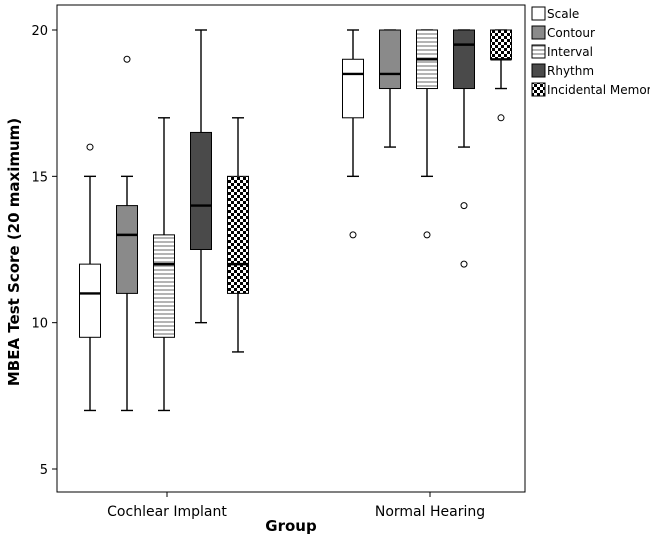 The image size is (650, 545). I want to click on legend-label: Rhythm, so click(570, 71).